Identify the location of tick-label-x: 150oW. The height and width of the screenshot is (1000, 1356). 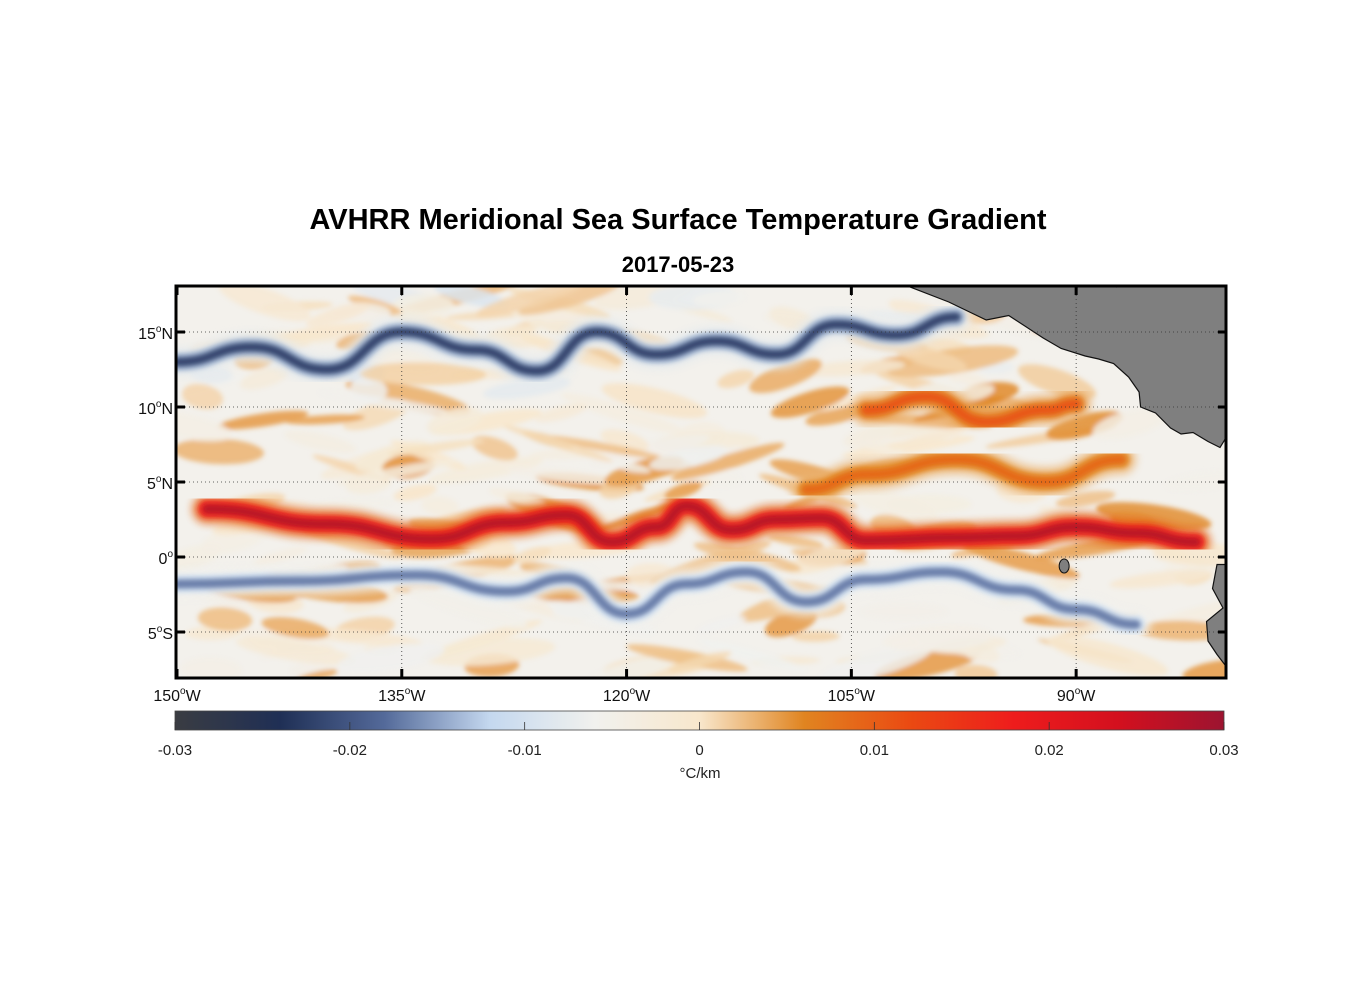
(177, 695).